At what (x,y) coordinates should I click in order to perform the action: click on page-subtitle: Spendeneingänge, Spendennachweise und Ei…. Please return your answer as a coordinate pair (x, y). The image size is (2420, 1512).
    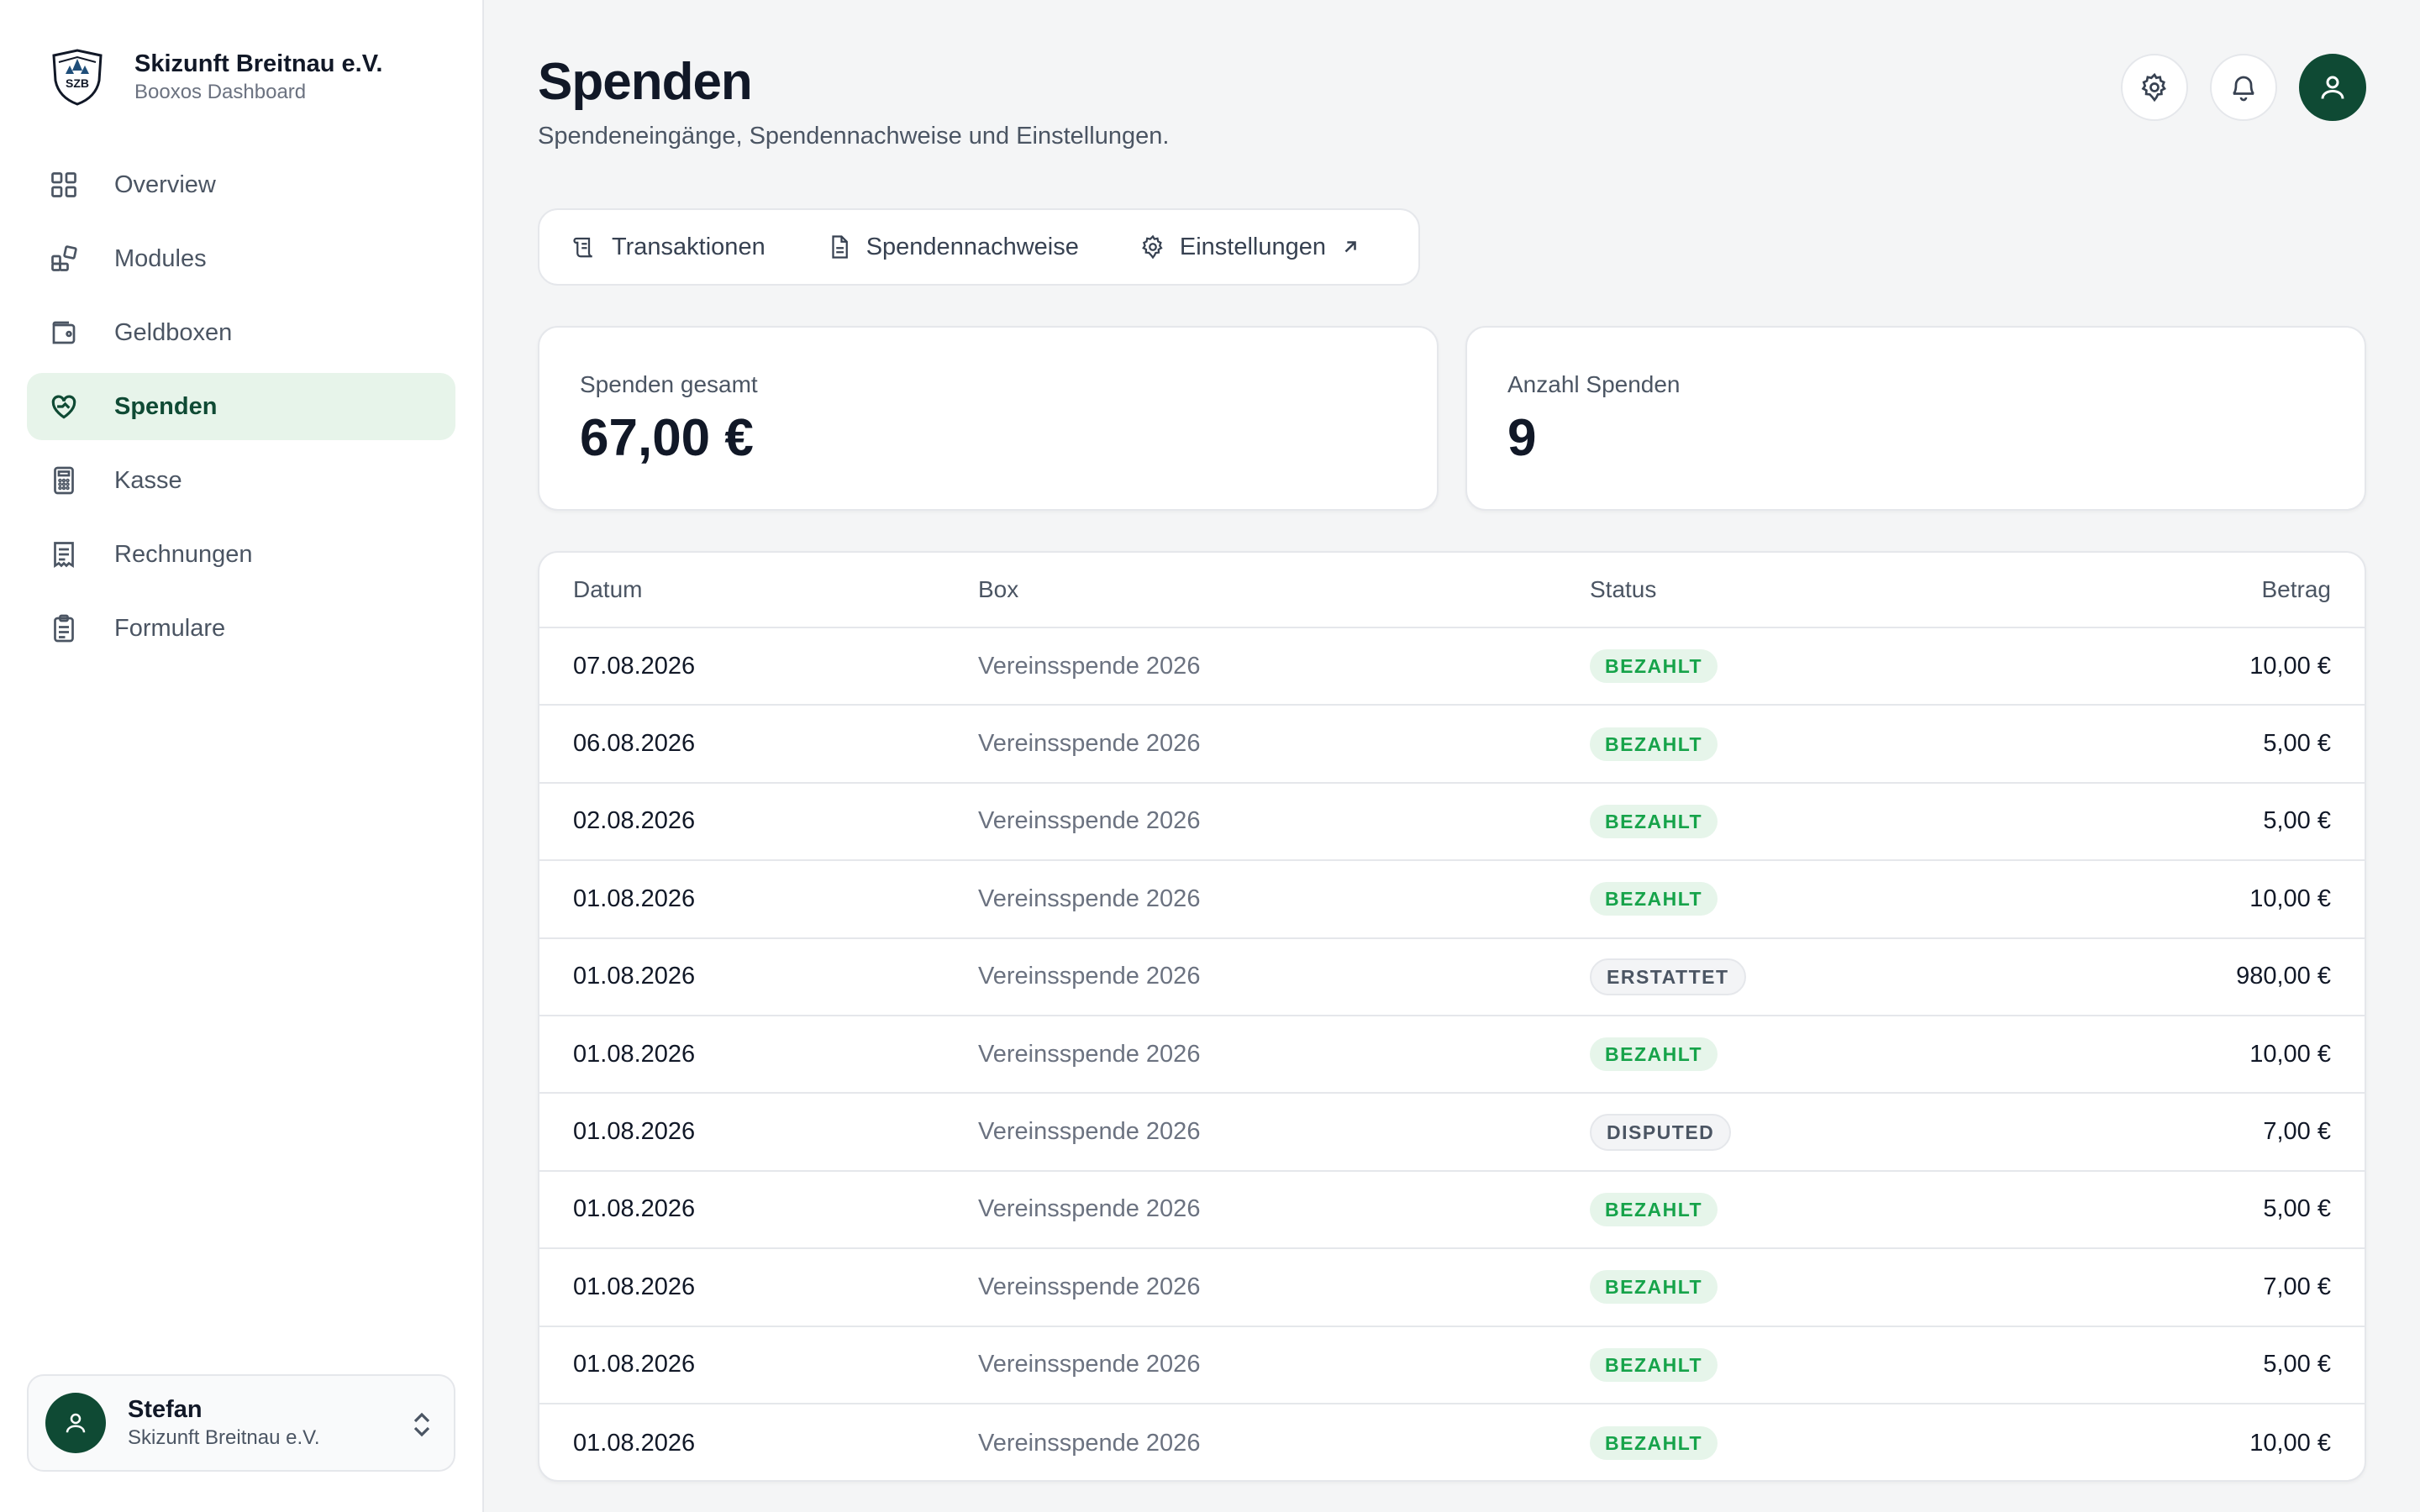
    Looking at the image, I should click on (854, 136).